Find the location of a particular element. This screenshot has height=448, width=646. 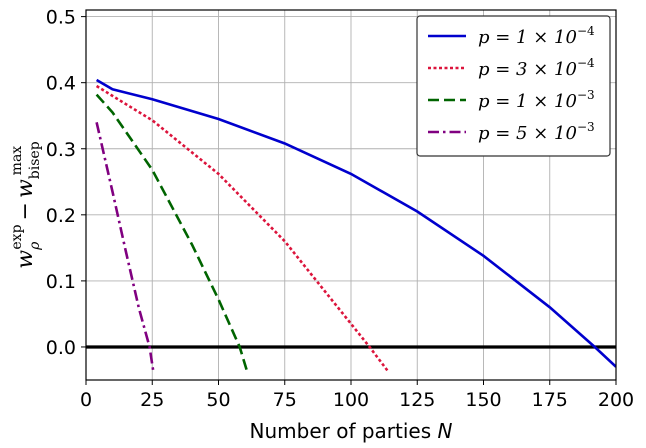

y-tick-label: 0.2 is located at coordinates (61, 216).